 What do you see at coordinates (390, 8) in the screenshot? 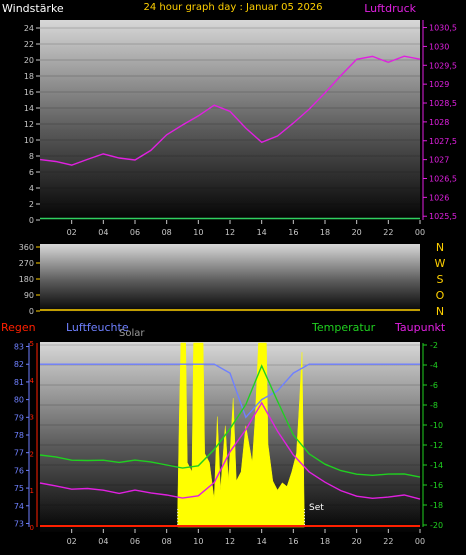
I see `pressure-label: Luftdruck` at bounding box center [390, 8].